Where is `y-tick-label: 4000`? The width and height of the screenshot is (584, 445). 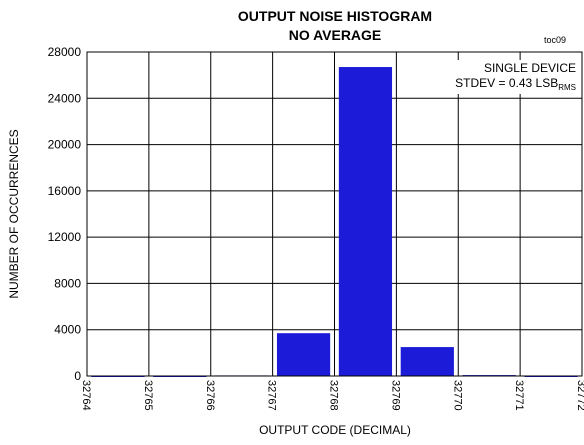
y-tick-label: 4000 is located at coordinates (67, 330).